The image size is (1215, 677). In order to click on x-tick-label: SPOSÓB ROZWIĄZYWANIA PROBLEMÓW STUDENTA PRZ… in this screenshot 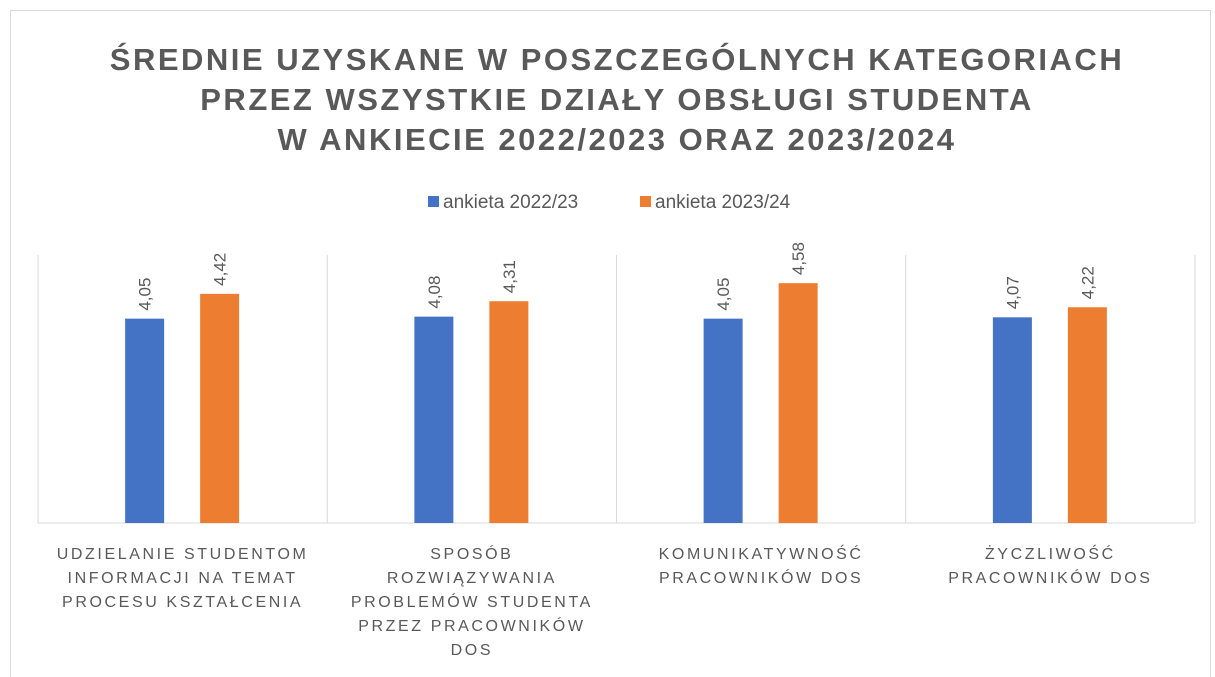, I will do `click(472, 601)`.